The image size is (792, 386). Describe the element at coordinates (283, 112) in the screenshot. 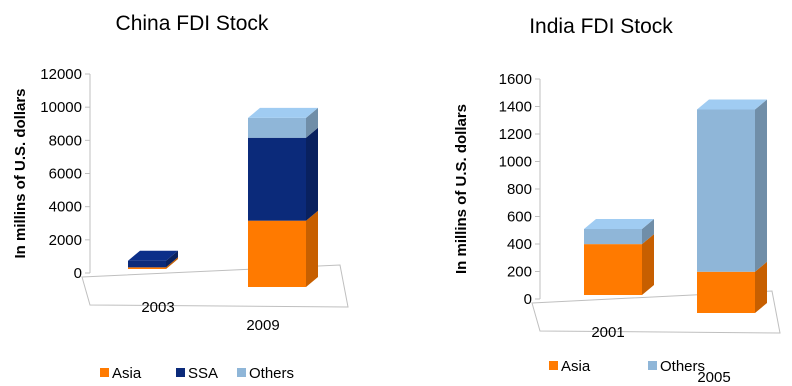

I see `bar-top-2009` at that location.